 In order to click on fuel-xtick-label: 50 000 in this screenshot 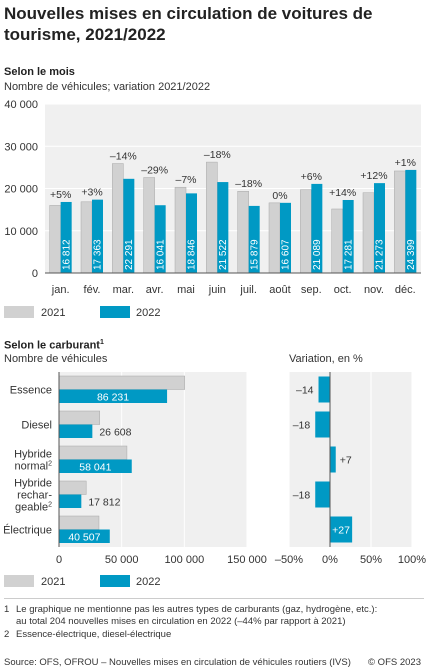, I will do `click(122, 560)`.